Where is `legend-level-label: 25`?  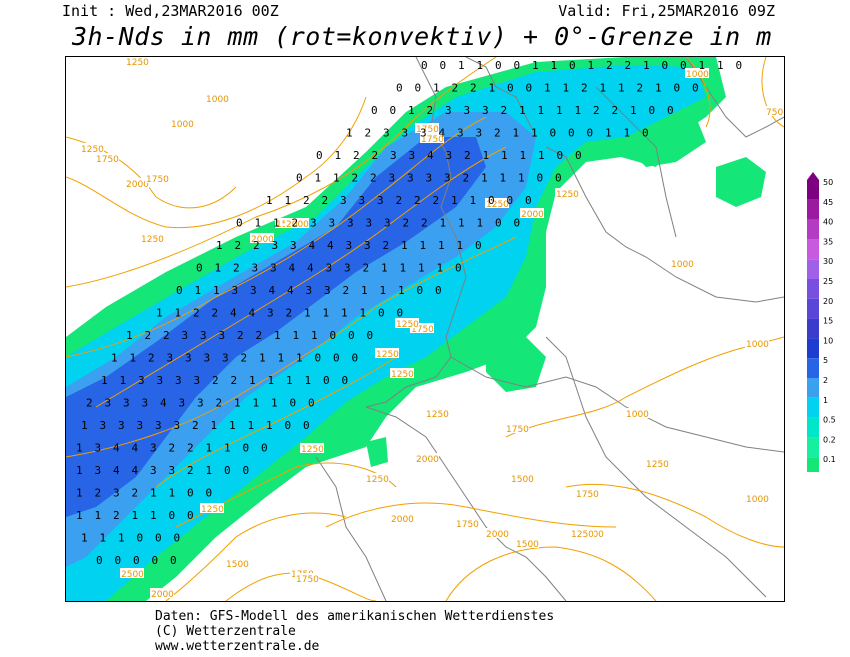
legend-level-label: 25 is located at coordinates (828, 281).